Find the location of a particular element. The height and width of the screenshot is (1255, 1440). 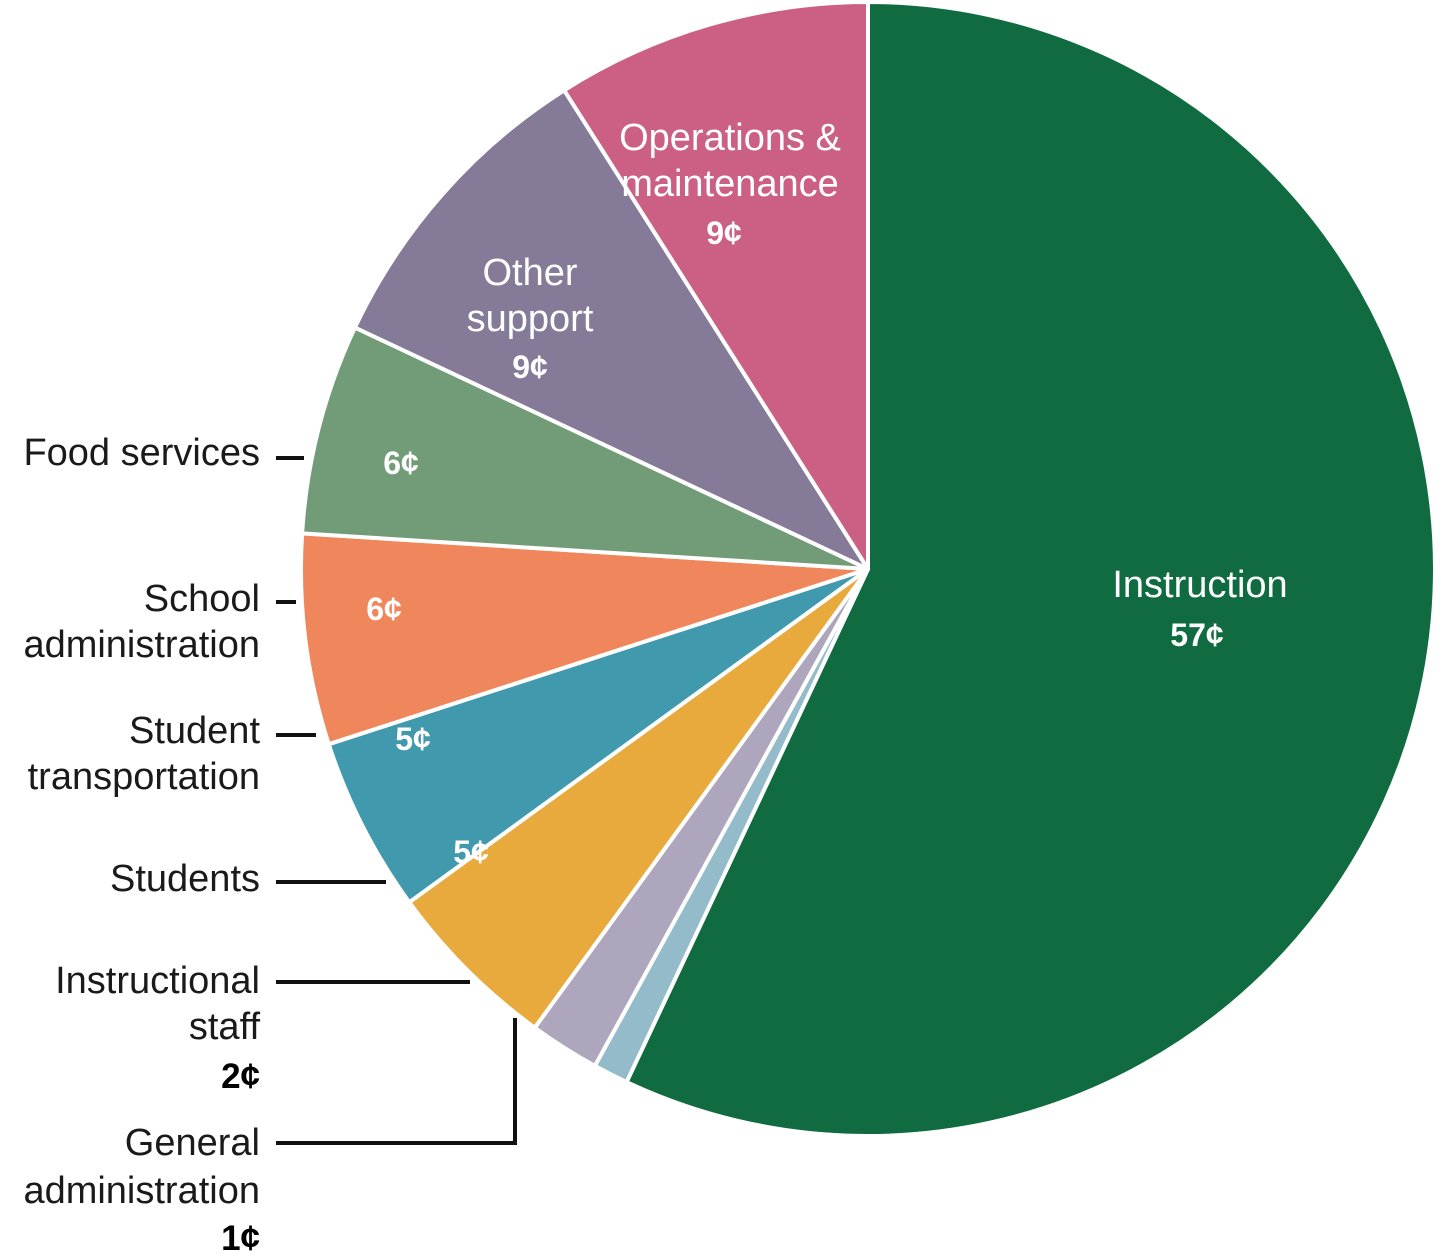

slice-food-services is located at coordinates (585, 448).